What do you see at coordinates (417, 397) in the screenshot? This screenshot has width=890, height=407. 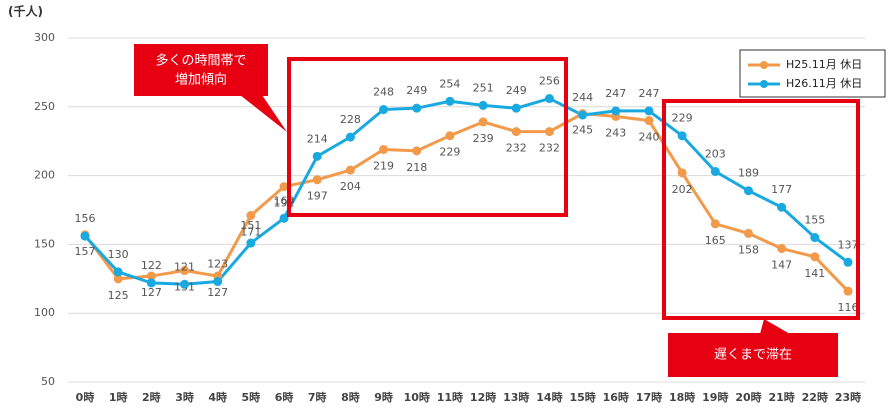 I see `x-tick-label: 10時` at bounding box center [417, 397].